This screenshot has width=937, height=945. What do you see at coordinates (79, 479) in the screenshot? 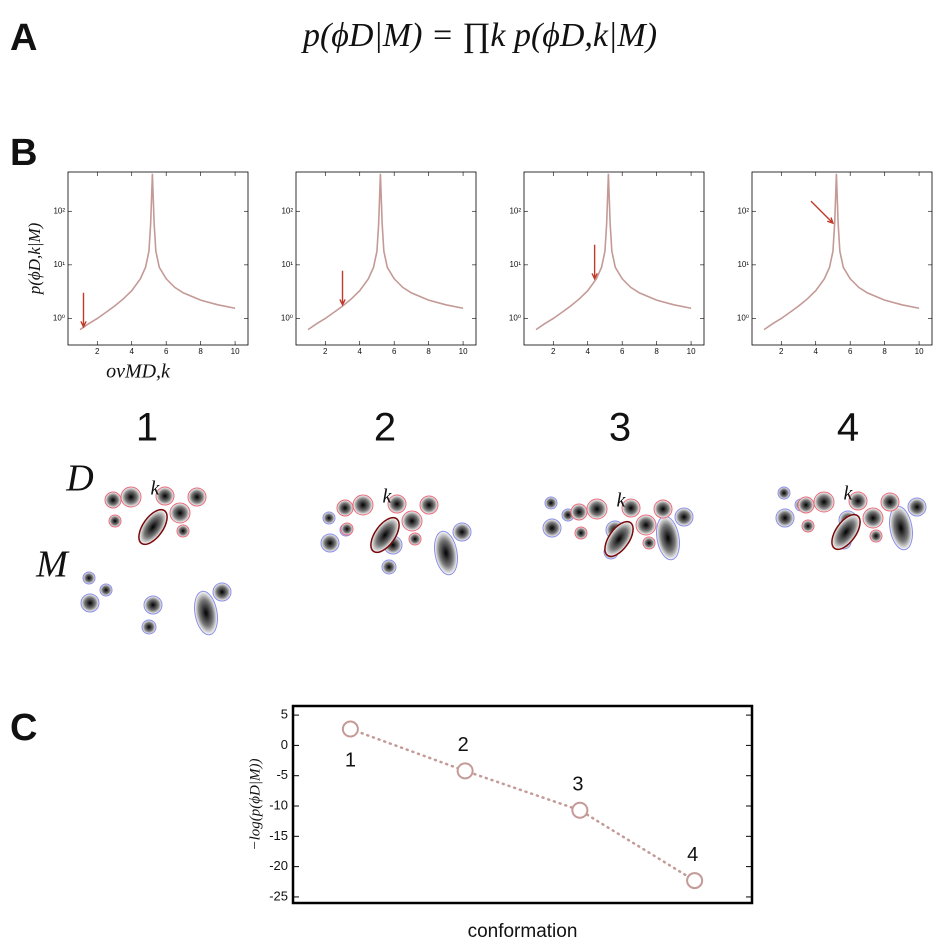
I see `diagram-label: D` at bounding box center [79, 479].